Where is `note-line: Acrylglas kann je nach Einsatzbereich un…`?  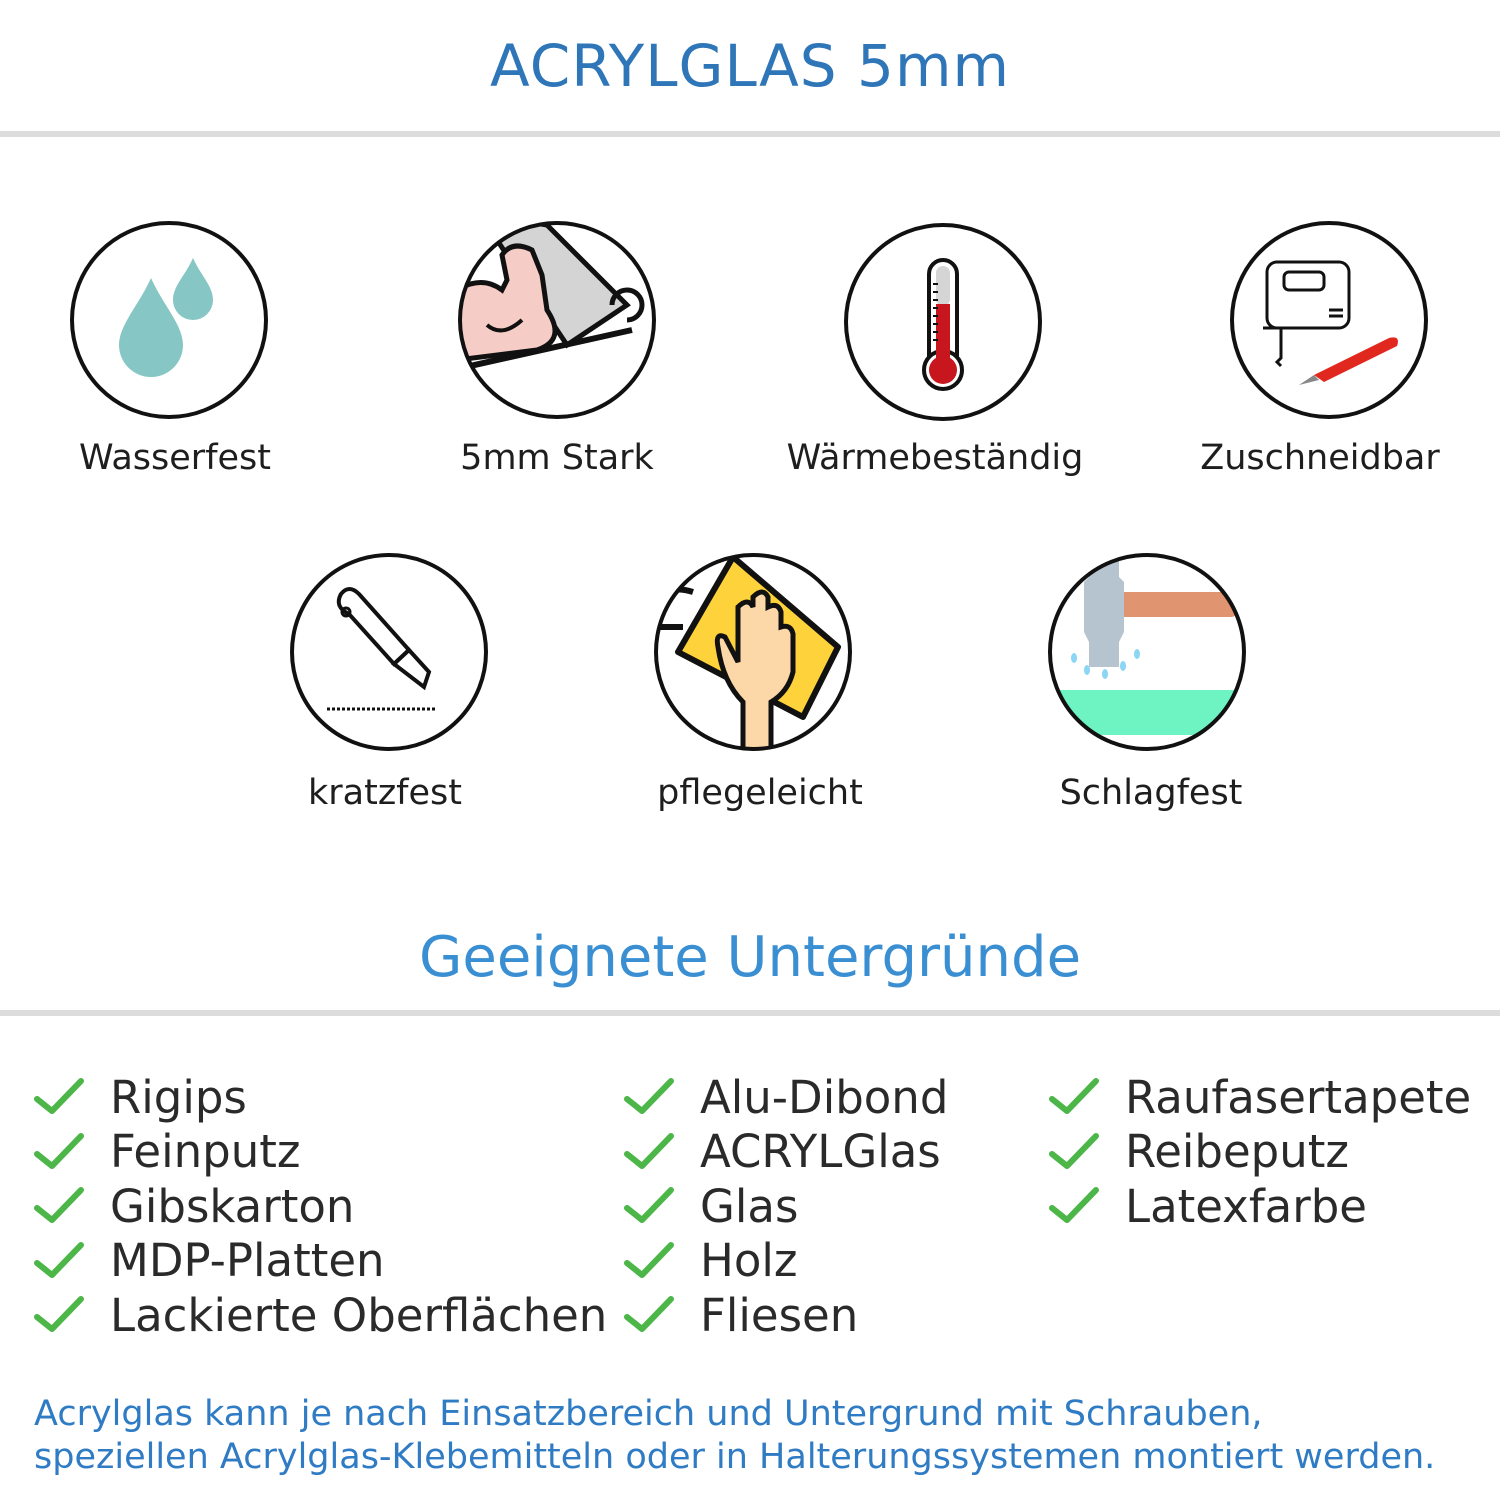 note-line: Acrylglas kann je nach Einsatzbereich un… is located at coordinates (648, 1414).